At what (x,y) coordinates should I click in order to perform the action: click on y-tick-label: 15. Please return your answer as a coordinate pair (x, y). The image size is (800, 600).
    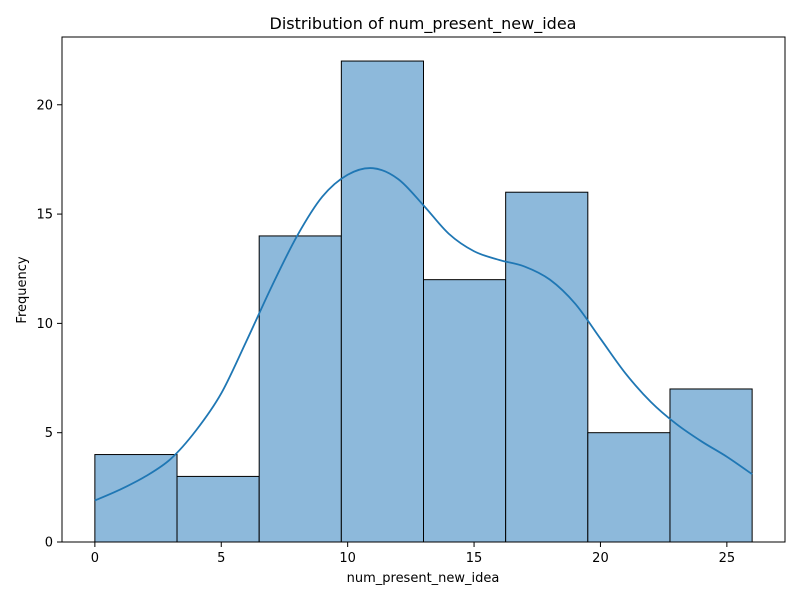
    Looking at the image, I should click on (44, 215).